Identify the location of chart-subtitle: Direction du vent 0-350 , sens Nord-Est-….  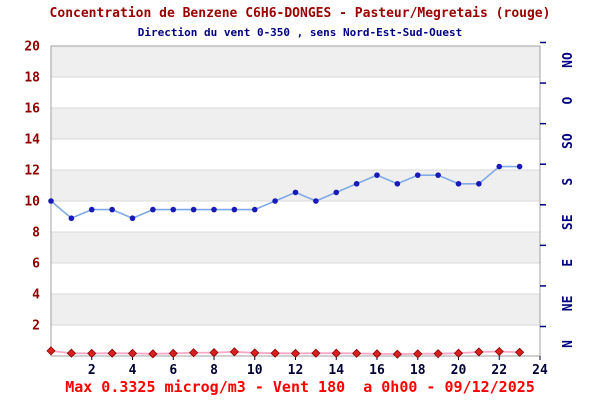
(300, 32).